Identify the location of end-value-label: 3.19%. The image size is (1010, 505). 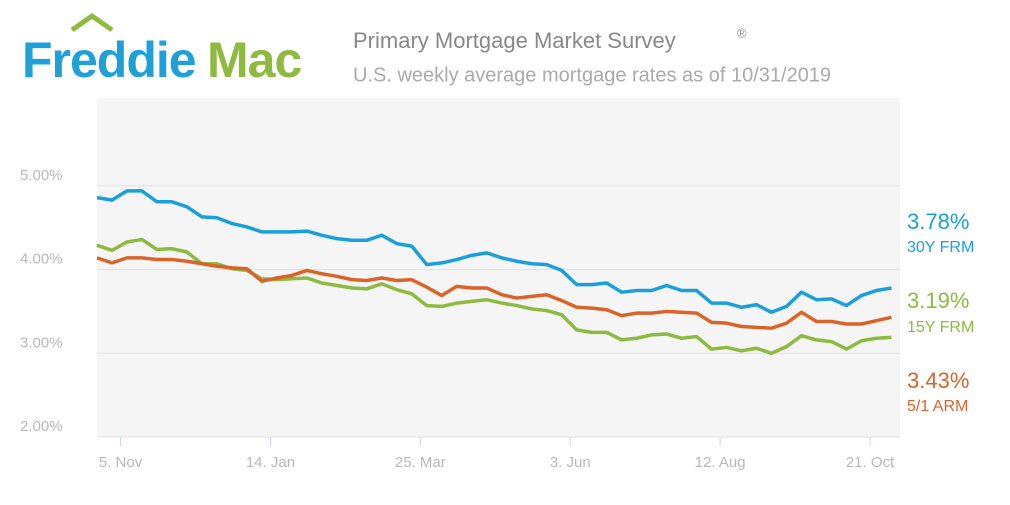
(938, 300).